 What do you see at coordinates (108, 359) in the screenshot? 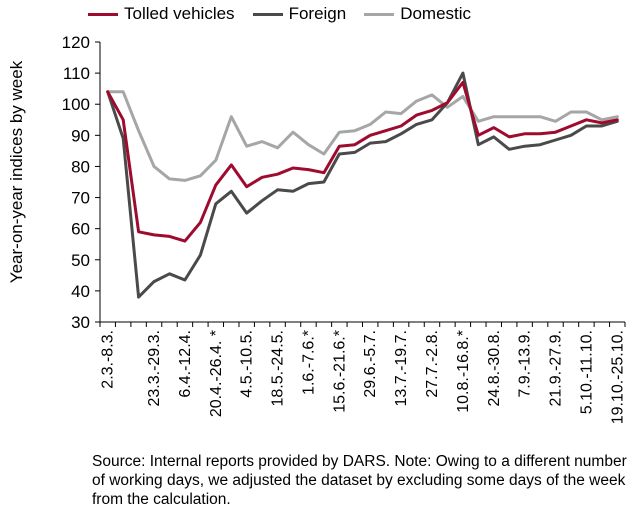
I see `x-tick-label: 2.3.-8.3.` at bounding box center [108, 359].